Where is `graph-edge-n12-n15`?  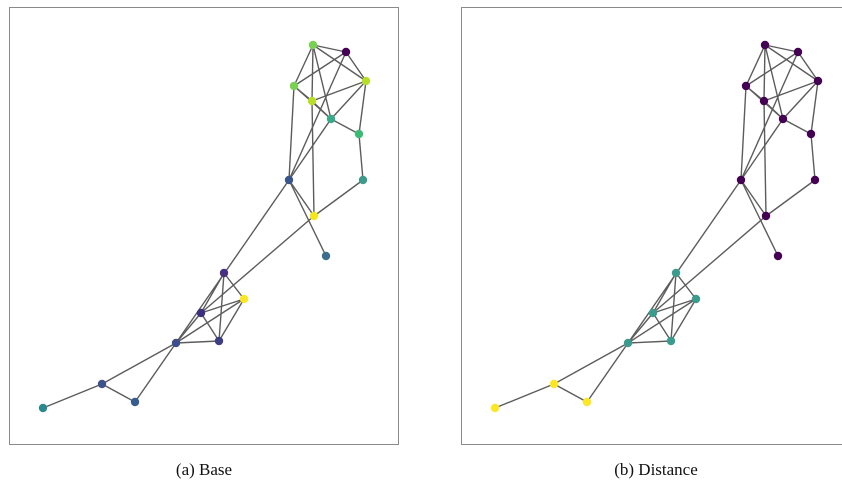
graph-edge-n12-n15 is located at coordinates (683, 320).